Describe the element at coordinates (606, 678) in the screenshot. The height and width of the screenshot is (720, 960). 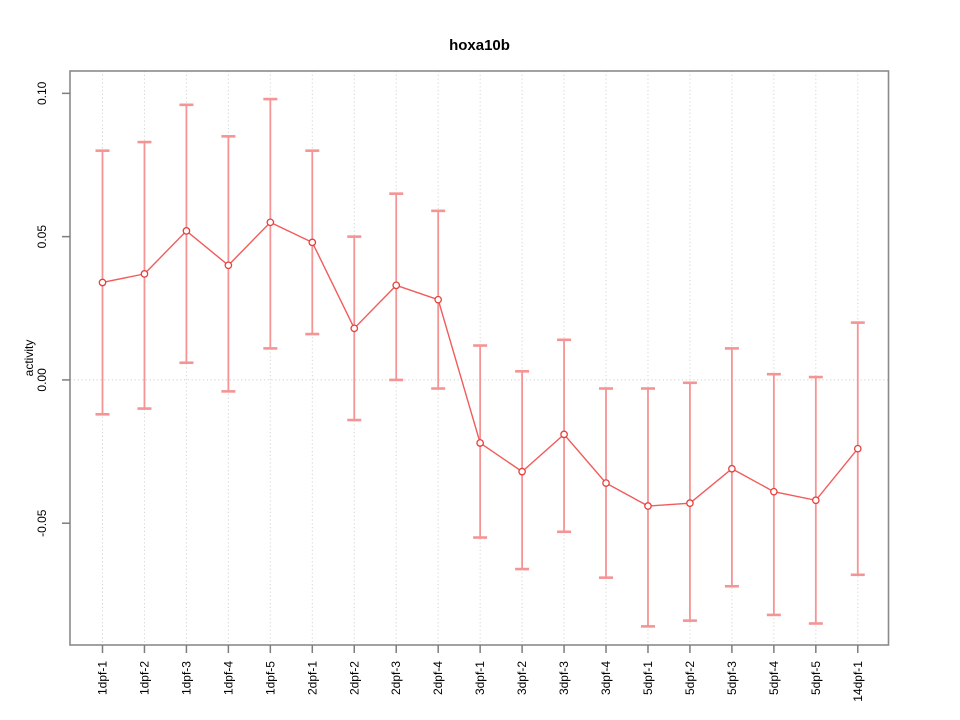
I see `x-tick-label: 3dpf-4` at that location.